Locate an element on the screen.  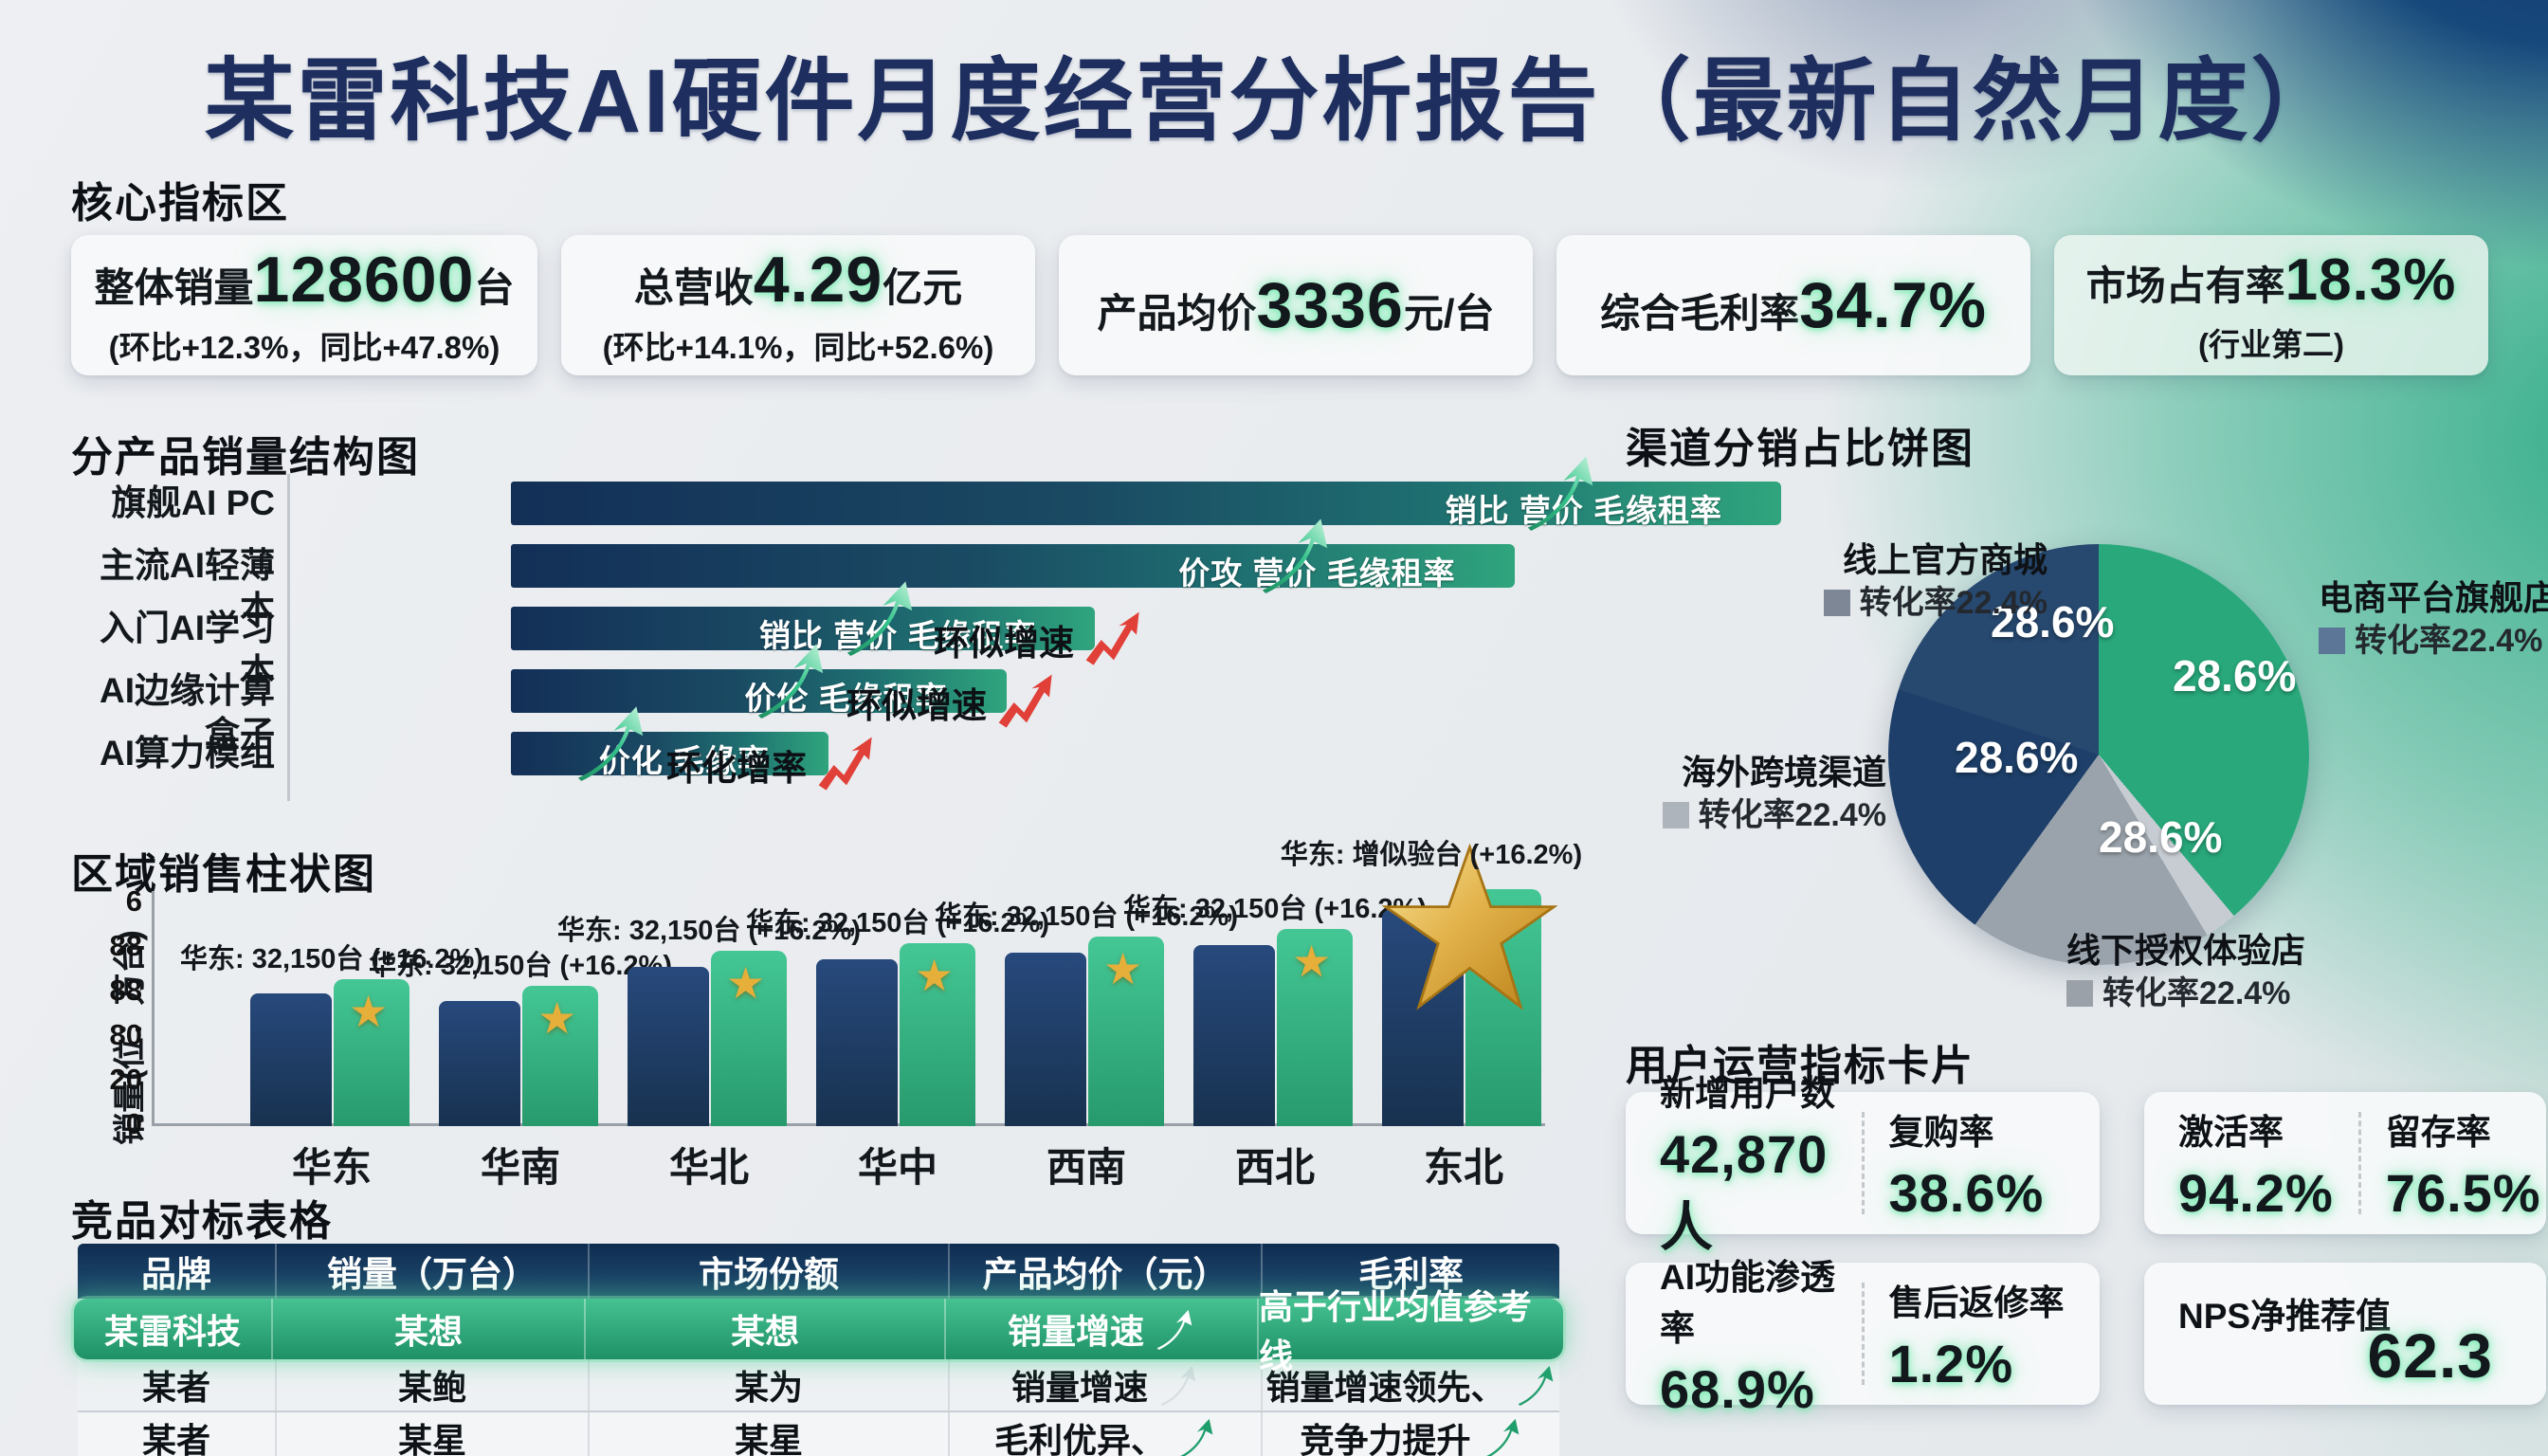
product-bar: 销比 营价 毛缘租率 is located at coordinates (803, 630).